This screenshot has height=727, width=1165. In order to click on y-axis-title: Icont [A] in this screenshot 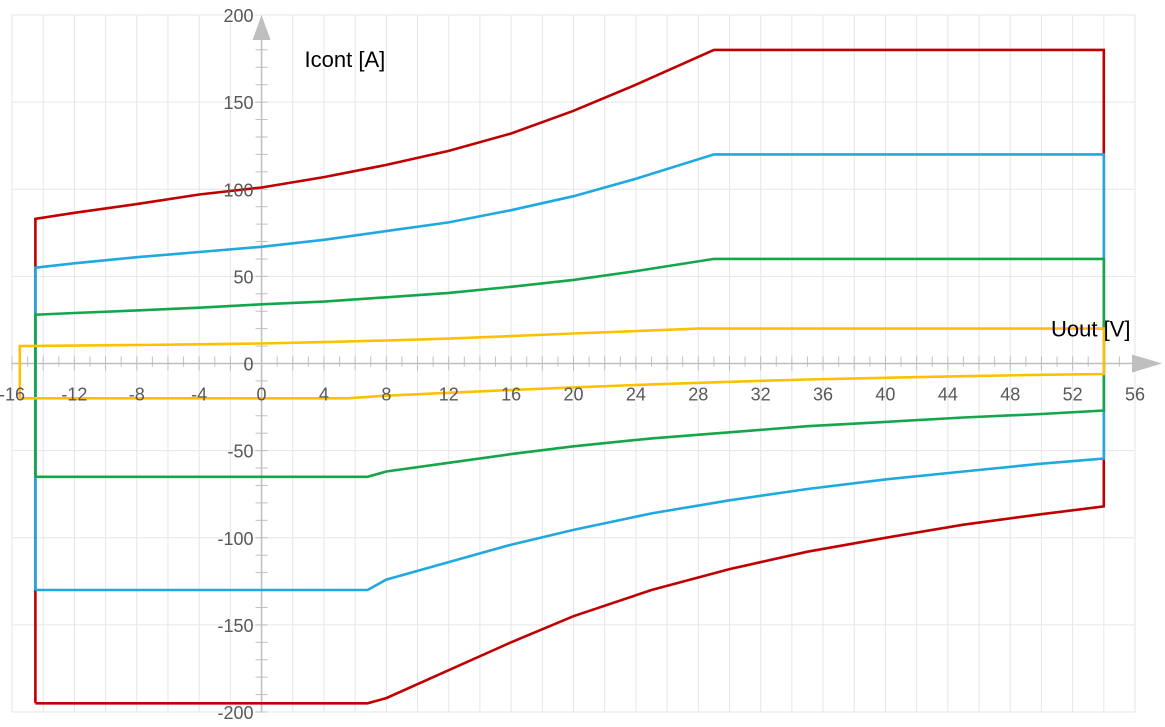, I will do `click(345, 59)`.